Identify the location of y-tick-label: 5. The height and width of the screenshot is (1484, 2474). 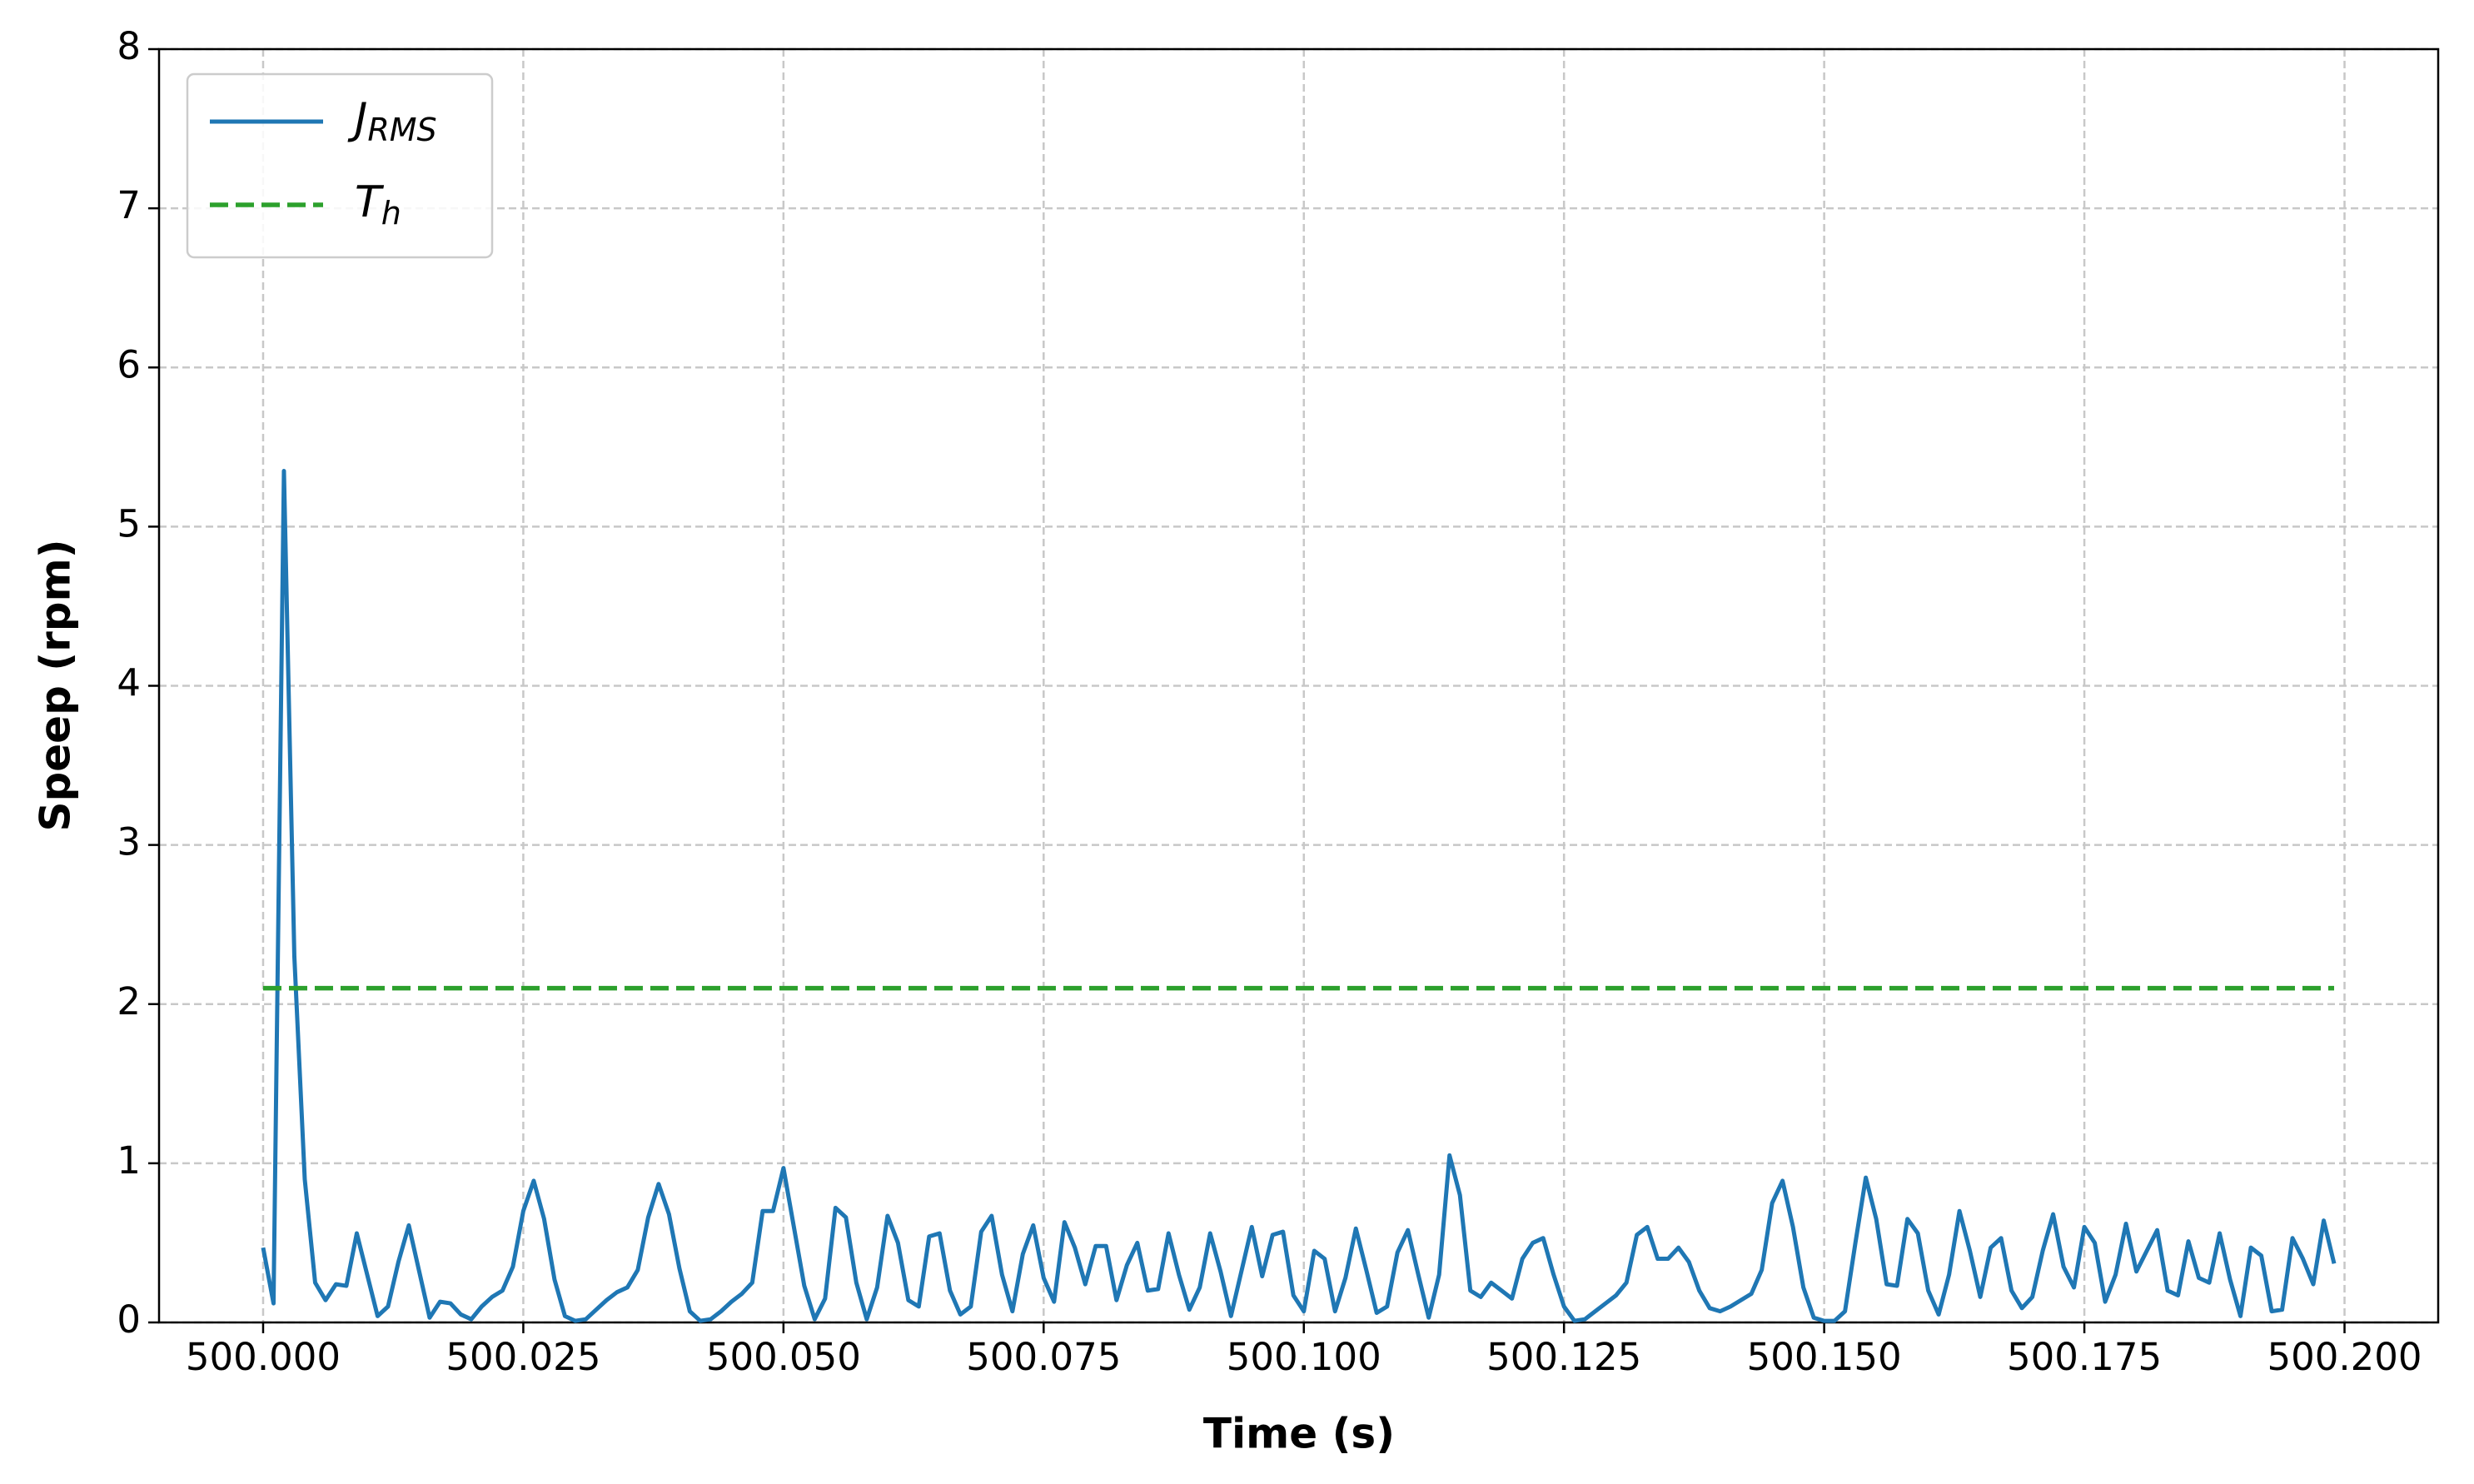
(129, 523).